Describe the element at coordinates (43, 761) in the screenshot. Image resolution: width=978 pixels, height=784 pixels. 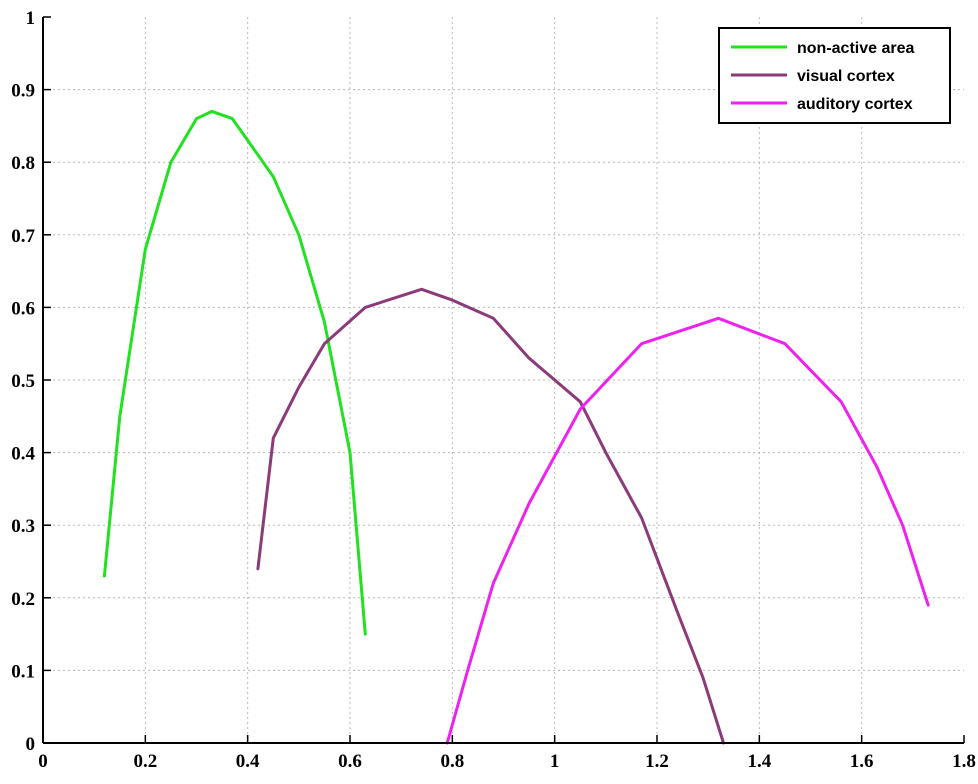
I see `x-tick-label: 0` at that location.